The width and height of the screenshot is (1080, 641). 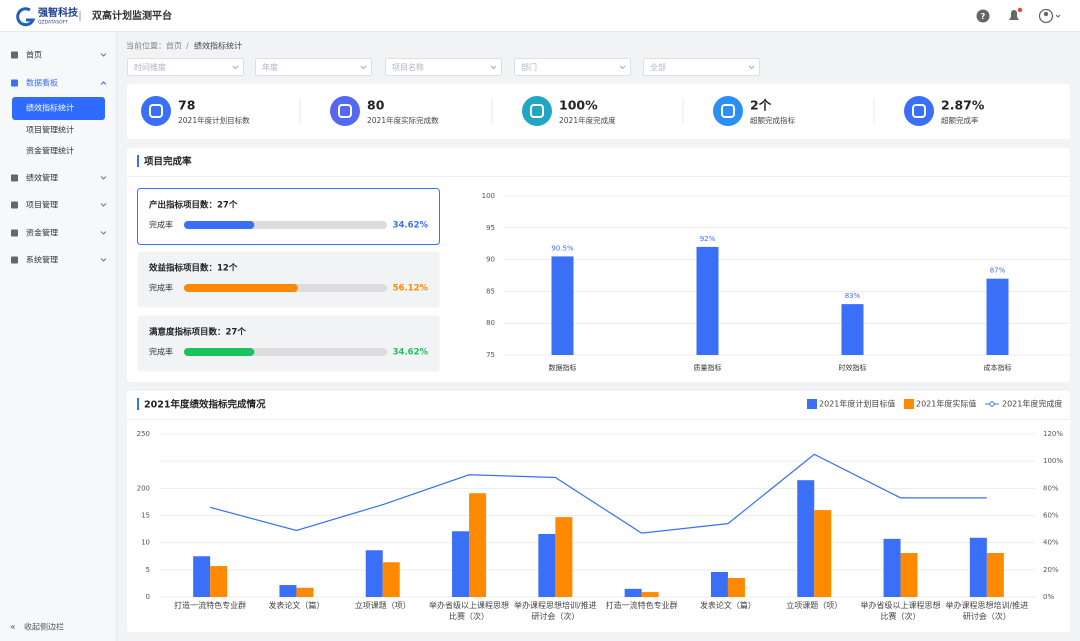 I want to click on stat-value: 100%, so click(x=578, y=105).